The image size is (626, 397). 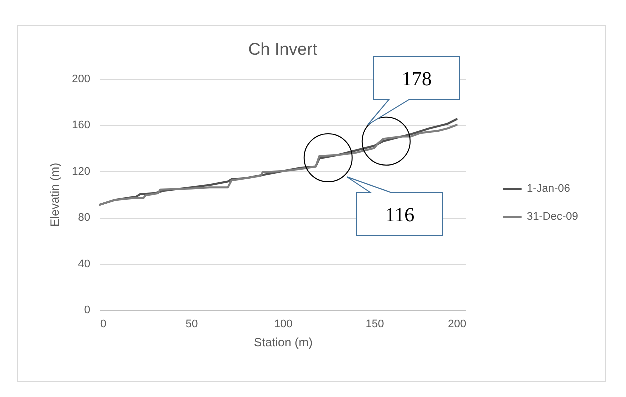 What do you see at coordinates (400, 215) in the screenshot?
I see `annotation: 116` at bounding box center [400, 215].